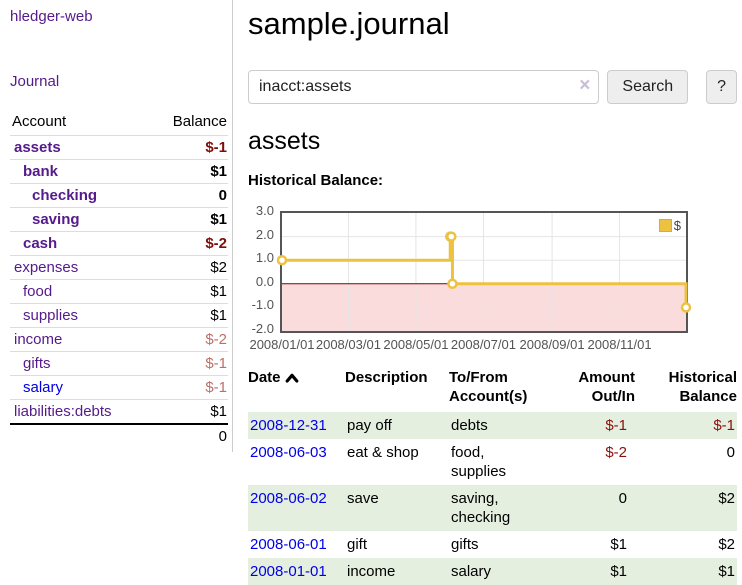  What do you see at coordinates (264, 258) in the screenshot?
I see `y-axis-tick-label: 1.0` at bounding box center [264, 258].